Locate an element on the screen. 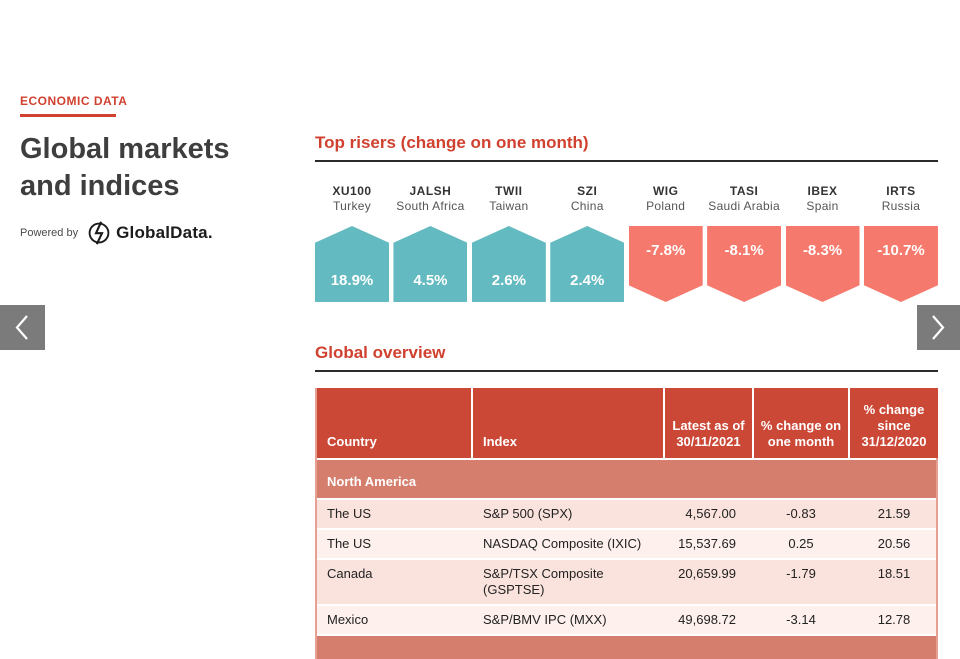 This screenshot has height=659, width=960. global-overview-rule is located at coordinates (626, 371).